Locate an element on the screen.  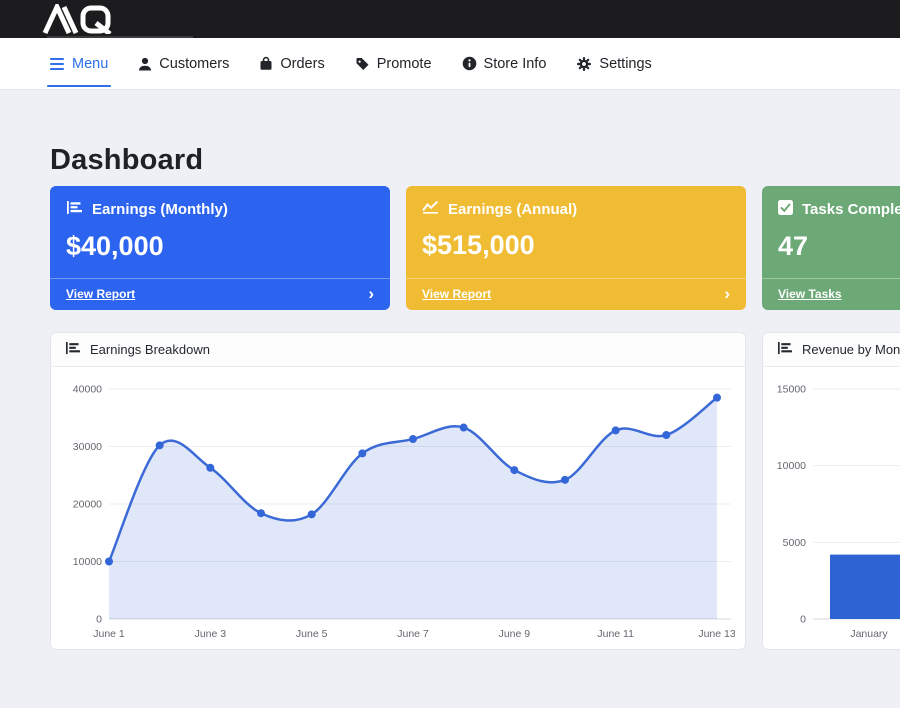
svg-text: June 13 is located at coordinates (716, 634).